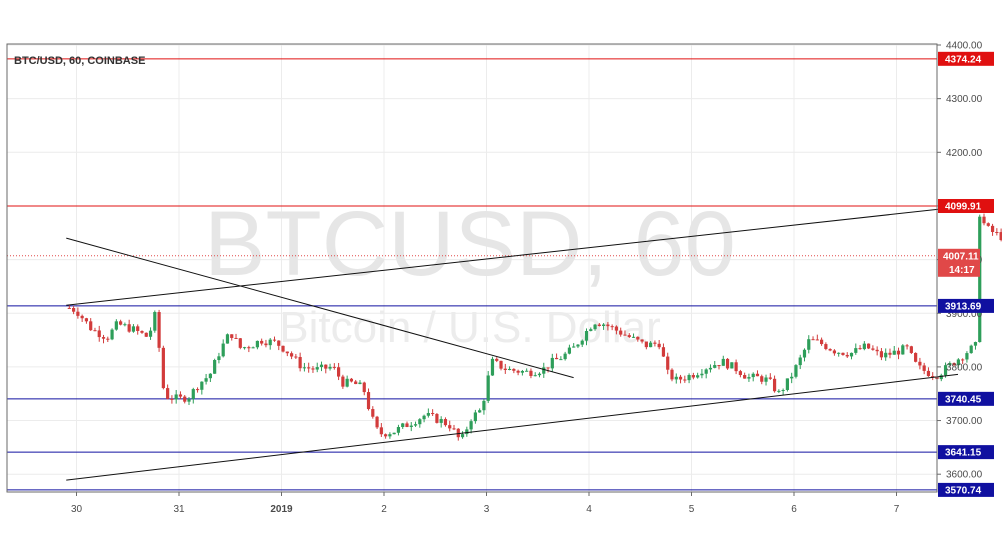 The height and width of the screenshot is (557, 1002). I want to click on y-tick-label: 3600.00, so click(964, 475).